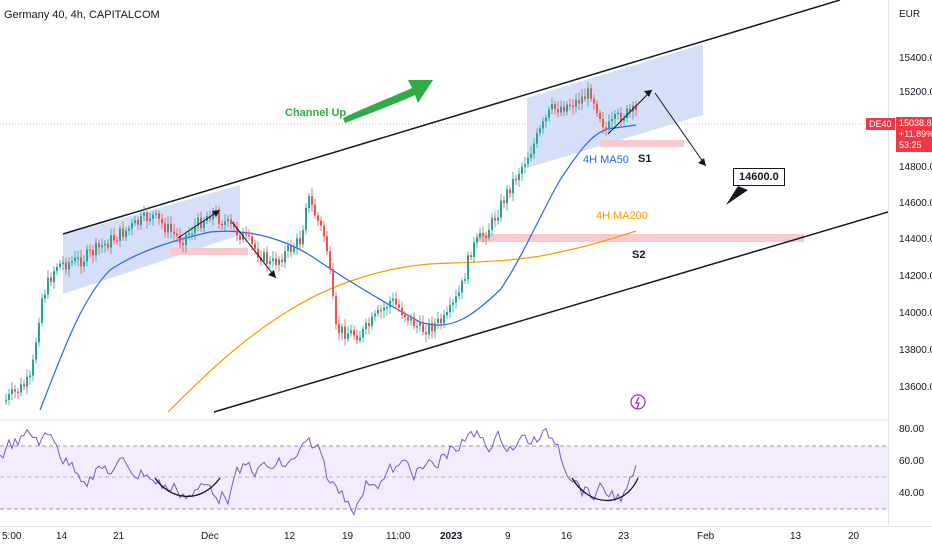 The width and height of the screenshot is (932, 551). What do you see at coordinates (706, 536) in the screenshot?
I see `time-label: Feb` at bounding box center [706, 536].